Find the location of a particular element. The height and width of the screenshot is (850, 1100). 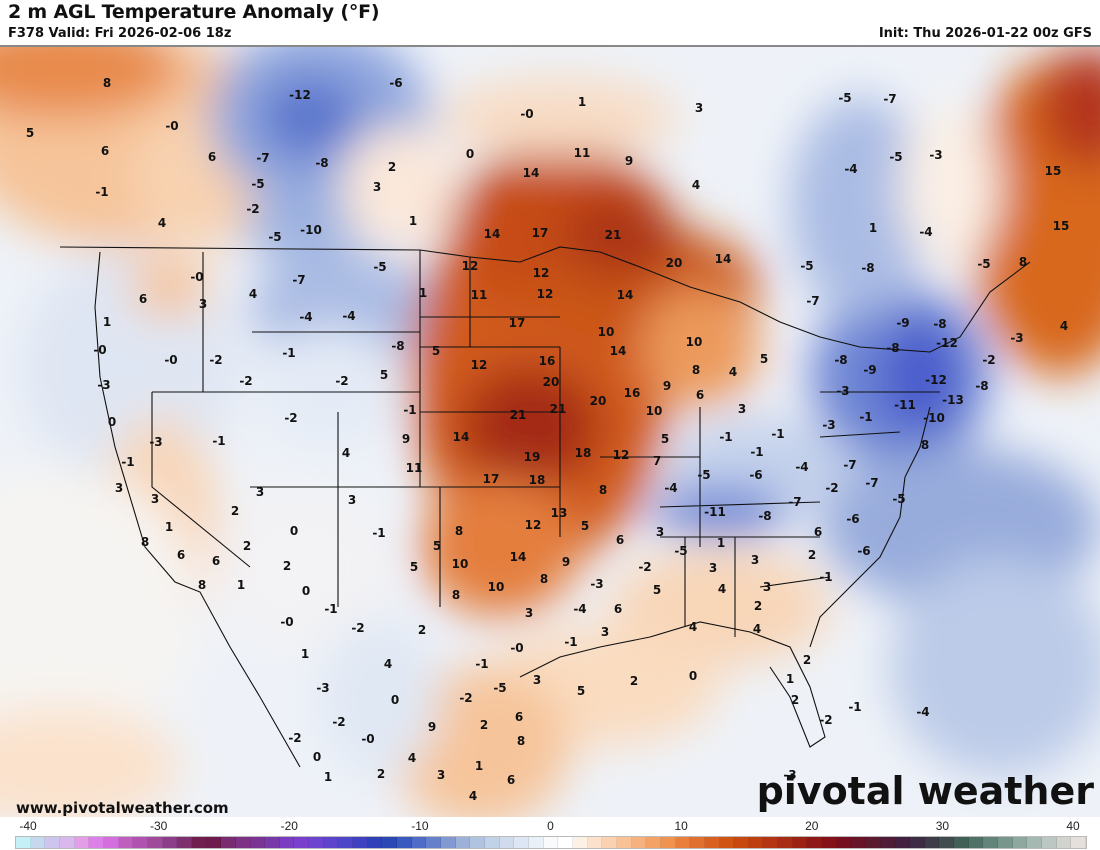

site-url: www.pivotalweather.com is located at coordinates (122, 808).